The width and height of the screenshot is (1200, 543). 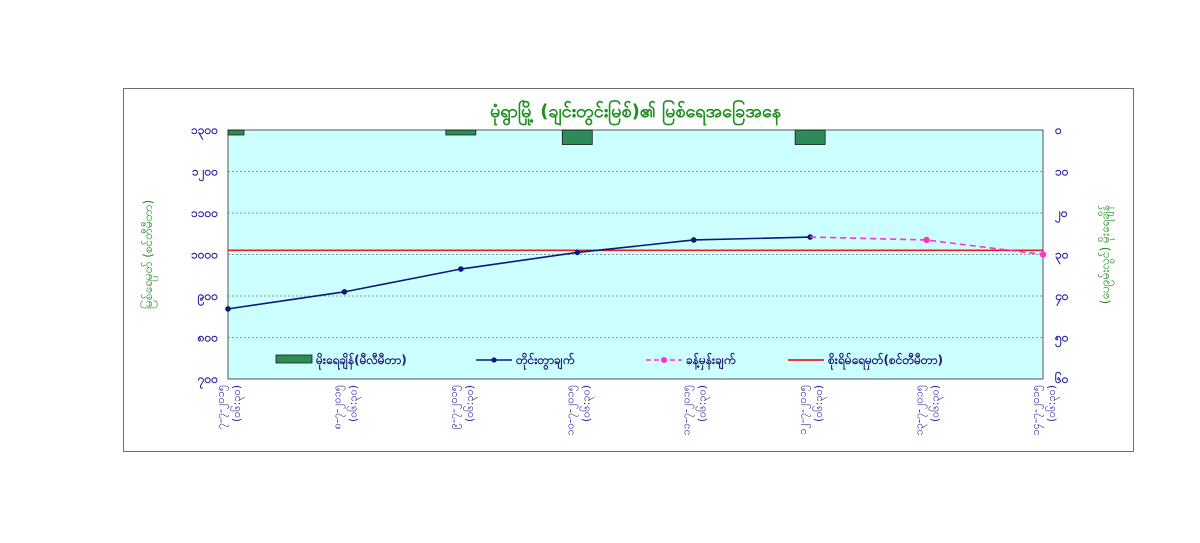 What do you see at coordinates (204, 213) in the screenshot?
I see `left-tick-label: ၁၁၀၀` at bounding box center [204, 213].